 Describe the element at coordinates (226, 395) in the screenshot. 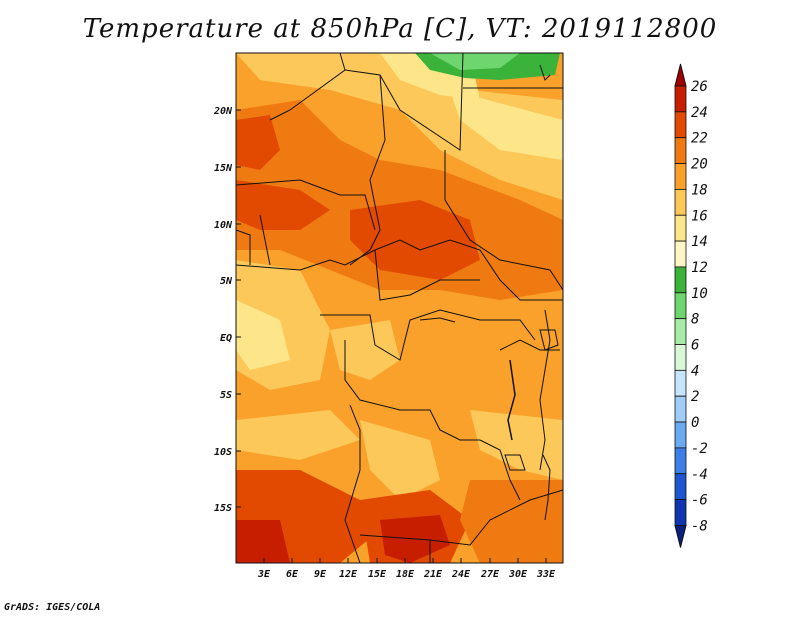

I see `lat-label: 5S` at that location.